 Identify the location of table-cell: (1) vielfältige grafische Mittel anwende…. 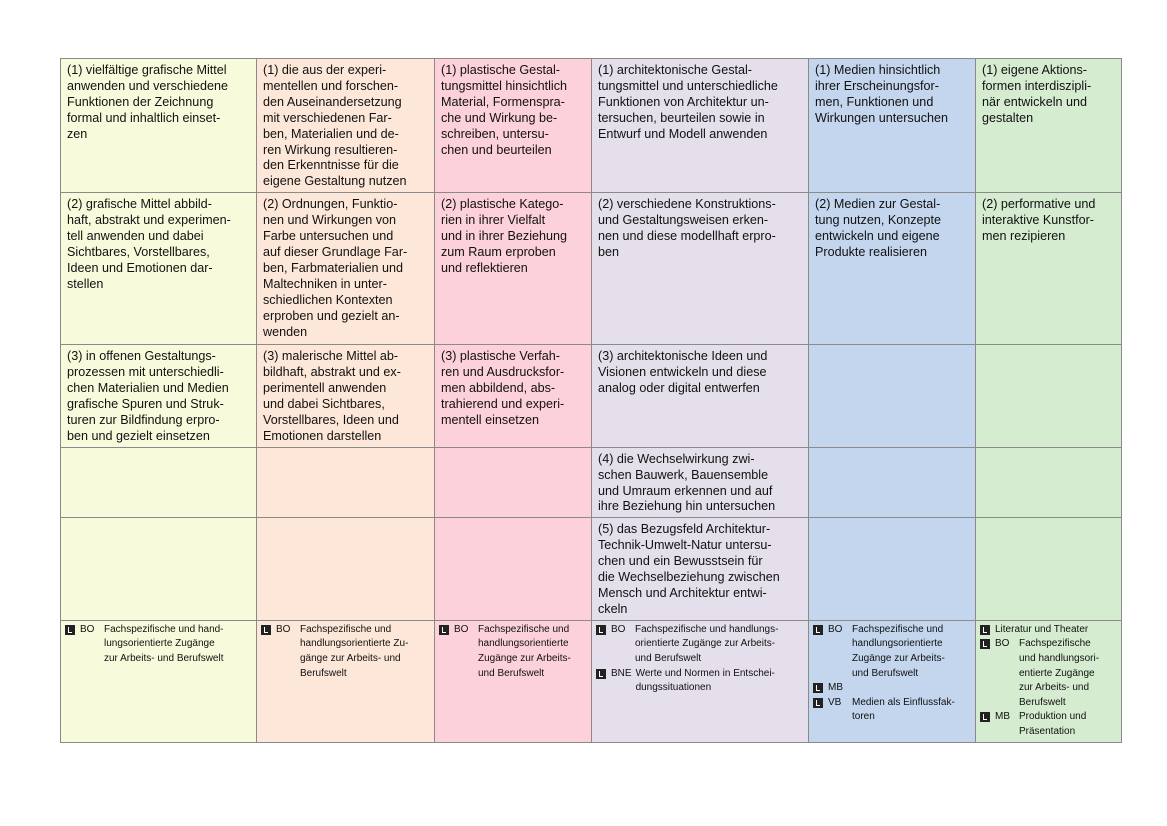
(158, 125).